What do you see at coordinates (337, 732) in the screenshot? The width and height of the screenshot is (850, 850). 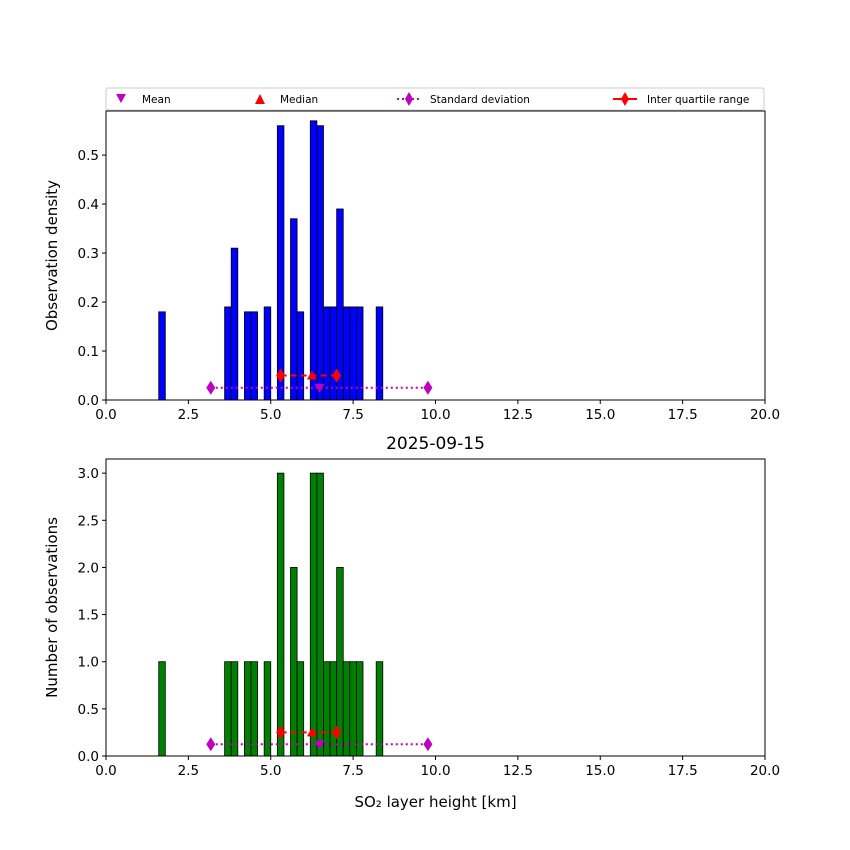 I see `bottom-iqr-marker-high` at bounding box center [337, 732].